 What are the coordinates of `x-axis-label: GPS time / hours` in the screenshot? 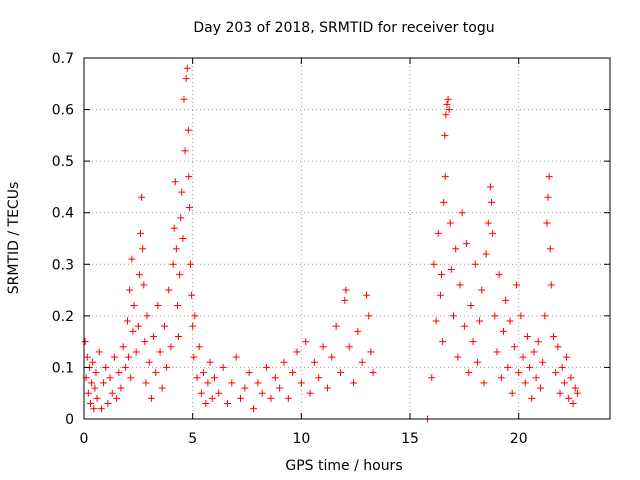 It's located at (343, 466).